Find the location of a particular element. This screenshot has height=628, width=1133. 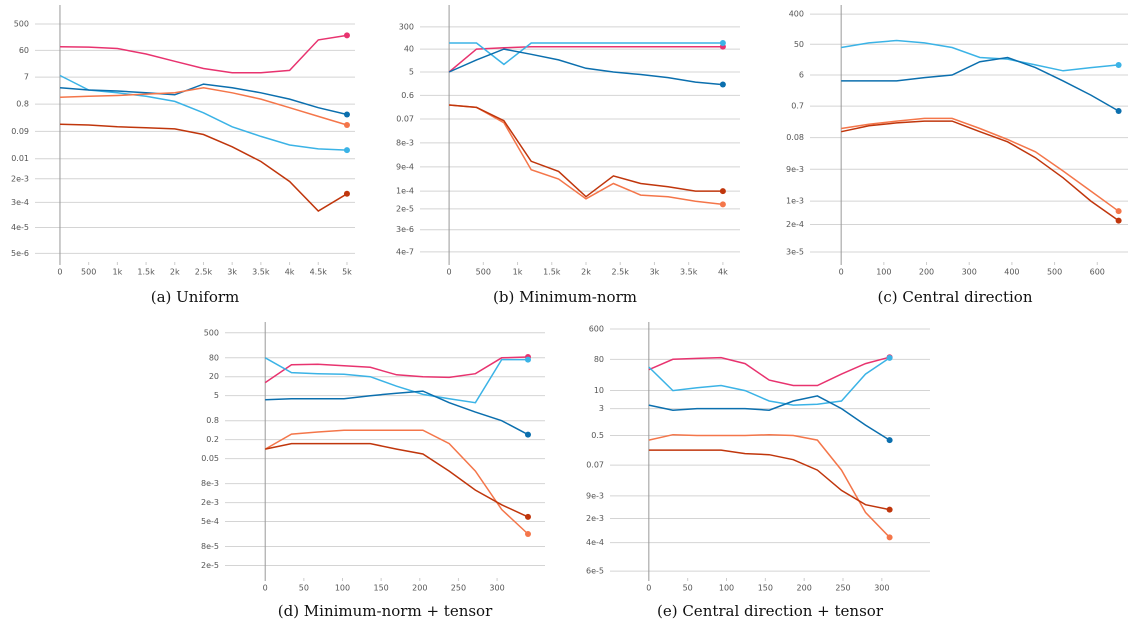

y-tick-label: 20 is located at coordinates (214, 376).